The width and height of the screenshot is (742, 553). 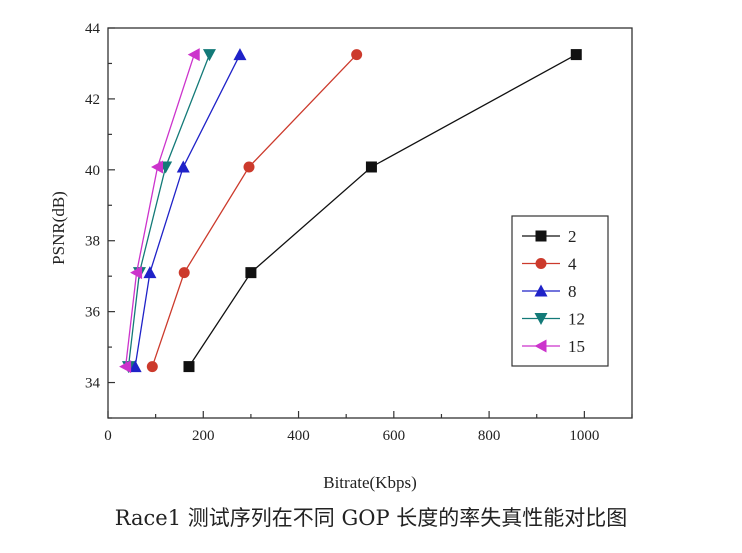 I want to click on y-tick-label: 34, so click(x=93, y=384).